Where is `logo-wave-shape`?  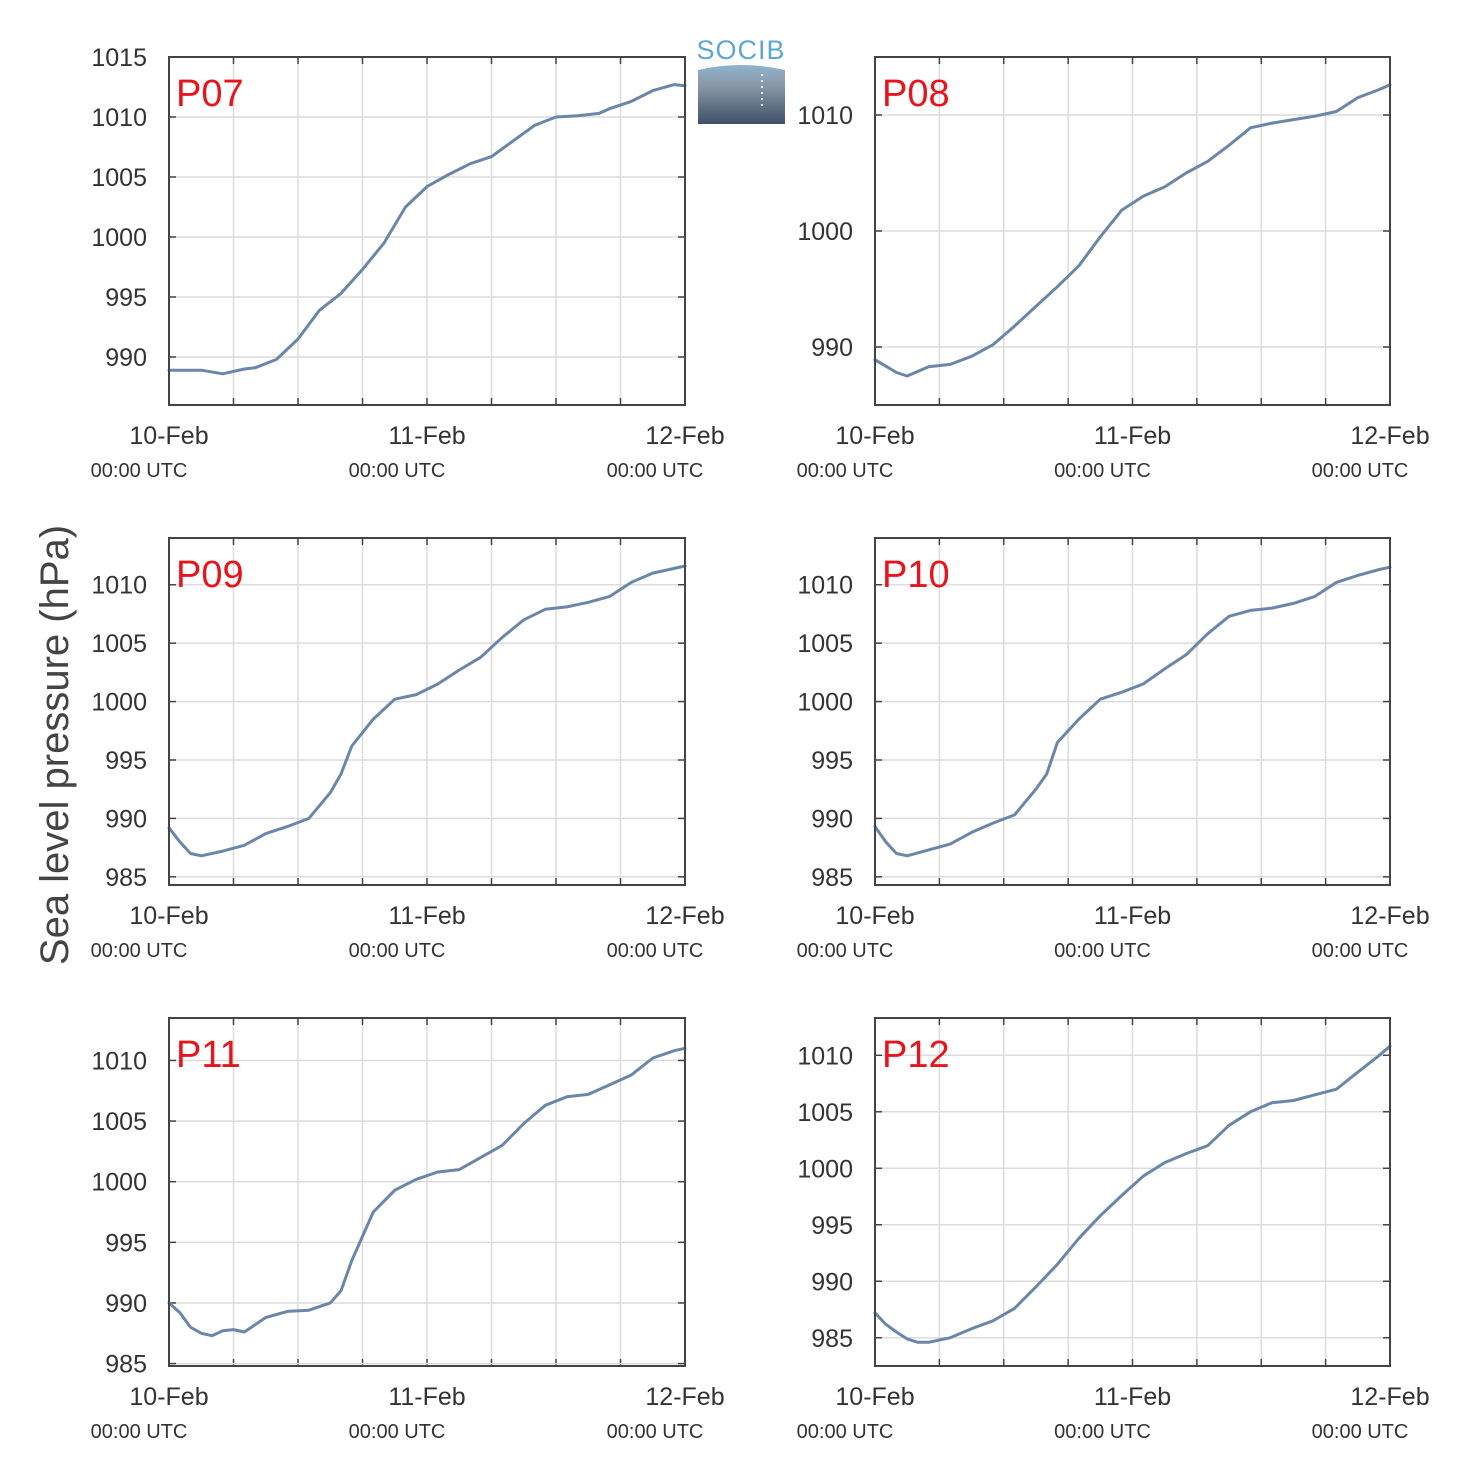 logo-wave-shape is located at coordinates (741, 94).